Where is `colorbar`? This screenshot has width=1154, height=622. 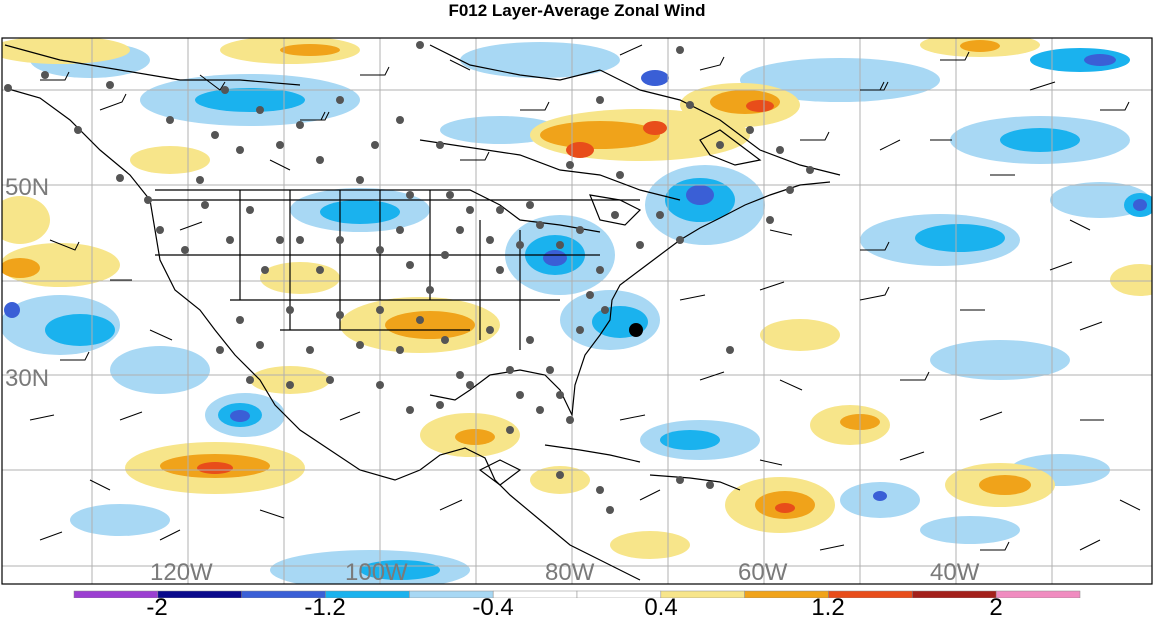 colorbar is located at coordinates (577, 594).